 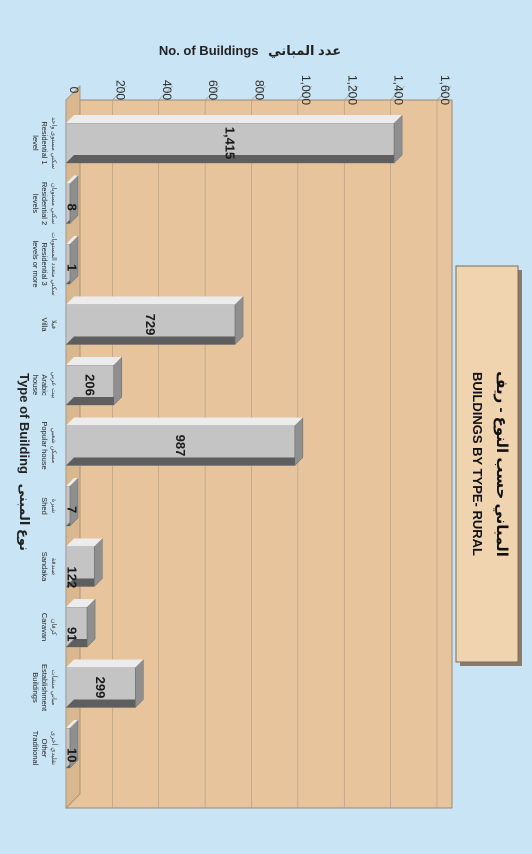 What do you see at coordinates (184, 441) in the screenshot?
I see `bar-5: 987` at bounding box center [184, 441].